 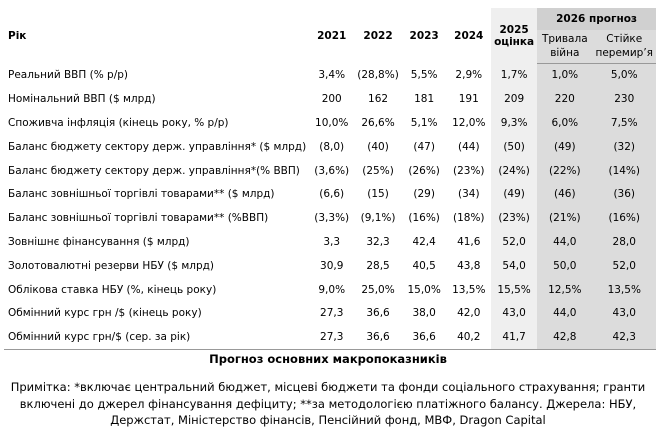 I want to click on cell-value: 200, so click(x=331, y=99).